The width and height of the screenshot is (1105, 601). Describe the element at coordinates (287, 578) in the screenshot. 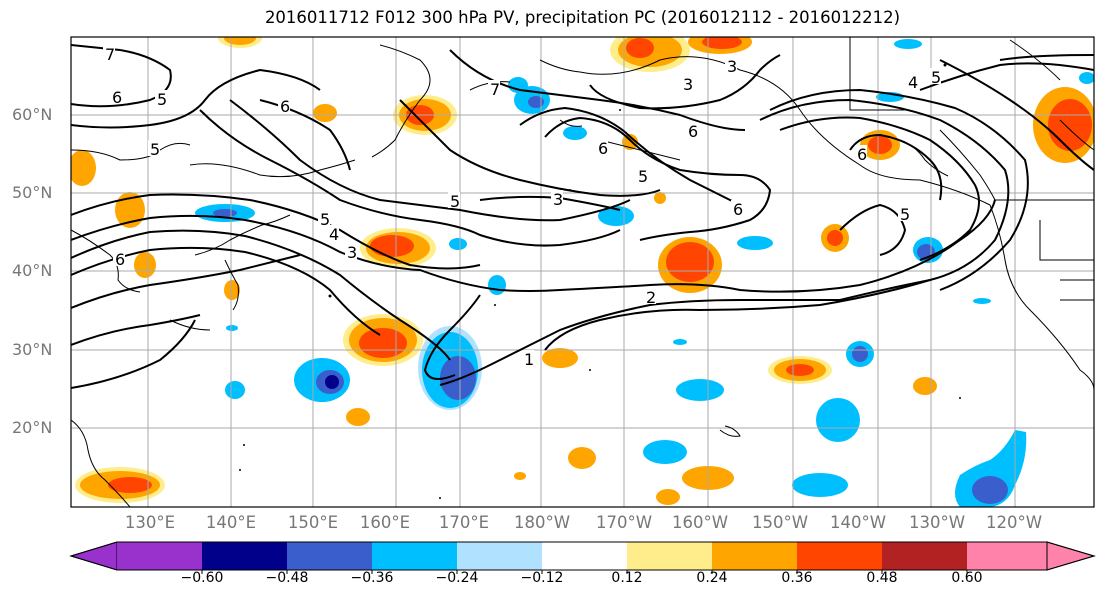

I see `colorbar-tick-label: −0.48` at that location.